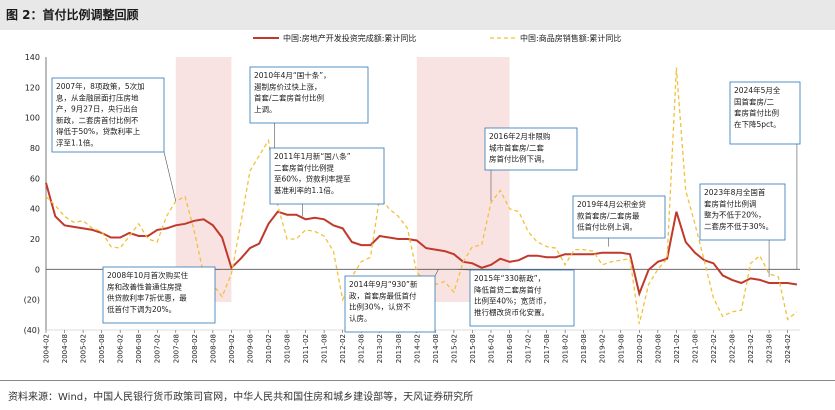 This screenshot has width=835, height=410. I want to click on annotation-text-a2015: 推行棚改货币化安置。, so click(511, 312).